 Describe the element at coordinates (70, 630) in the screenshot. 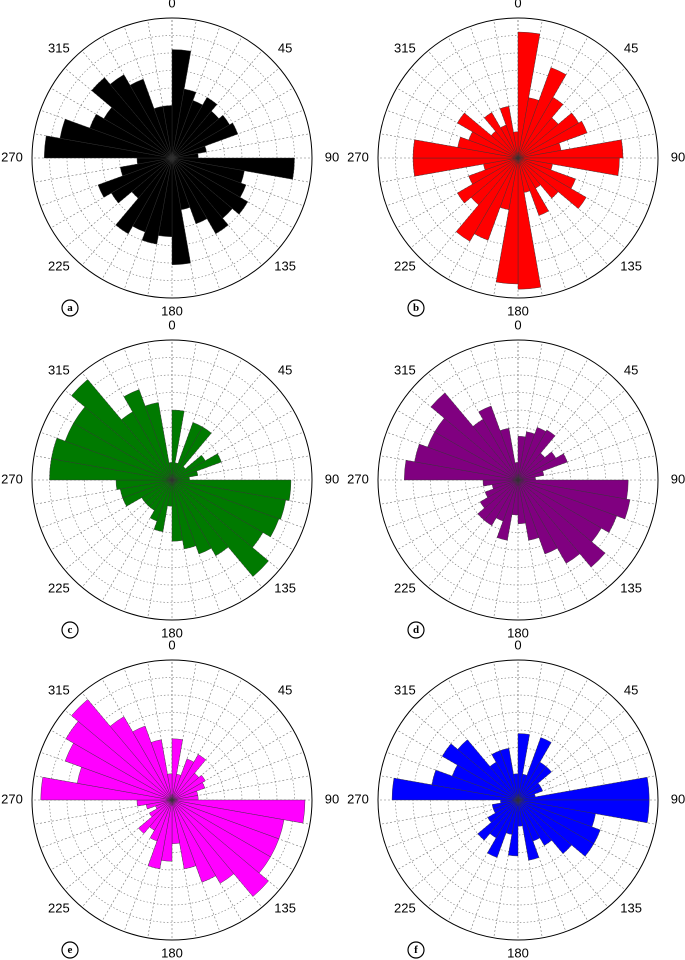

I see `panel-label: c` at that location.